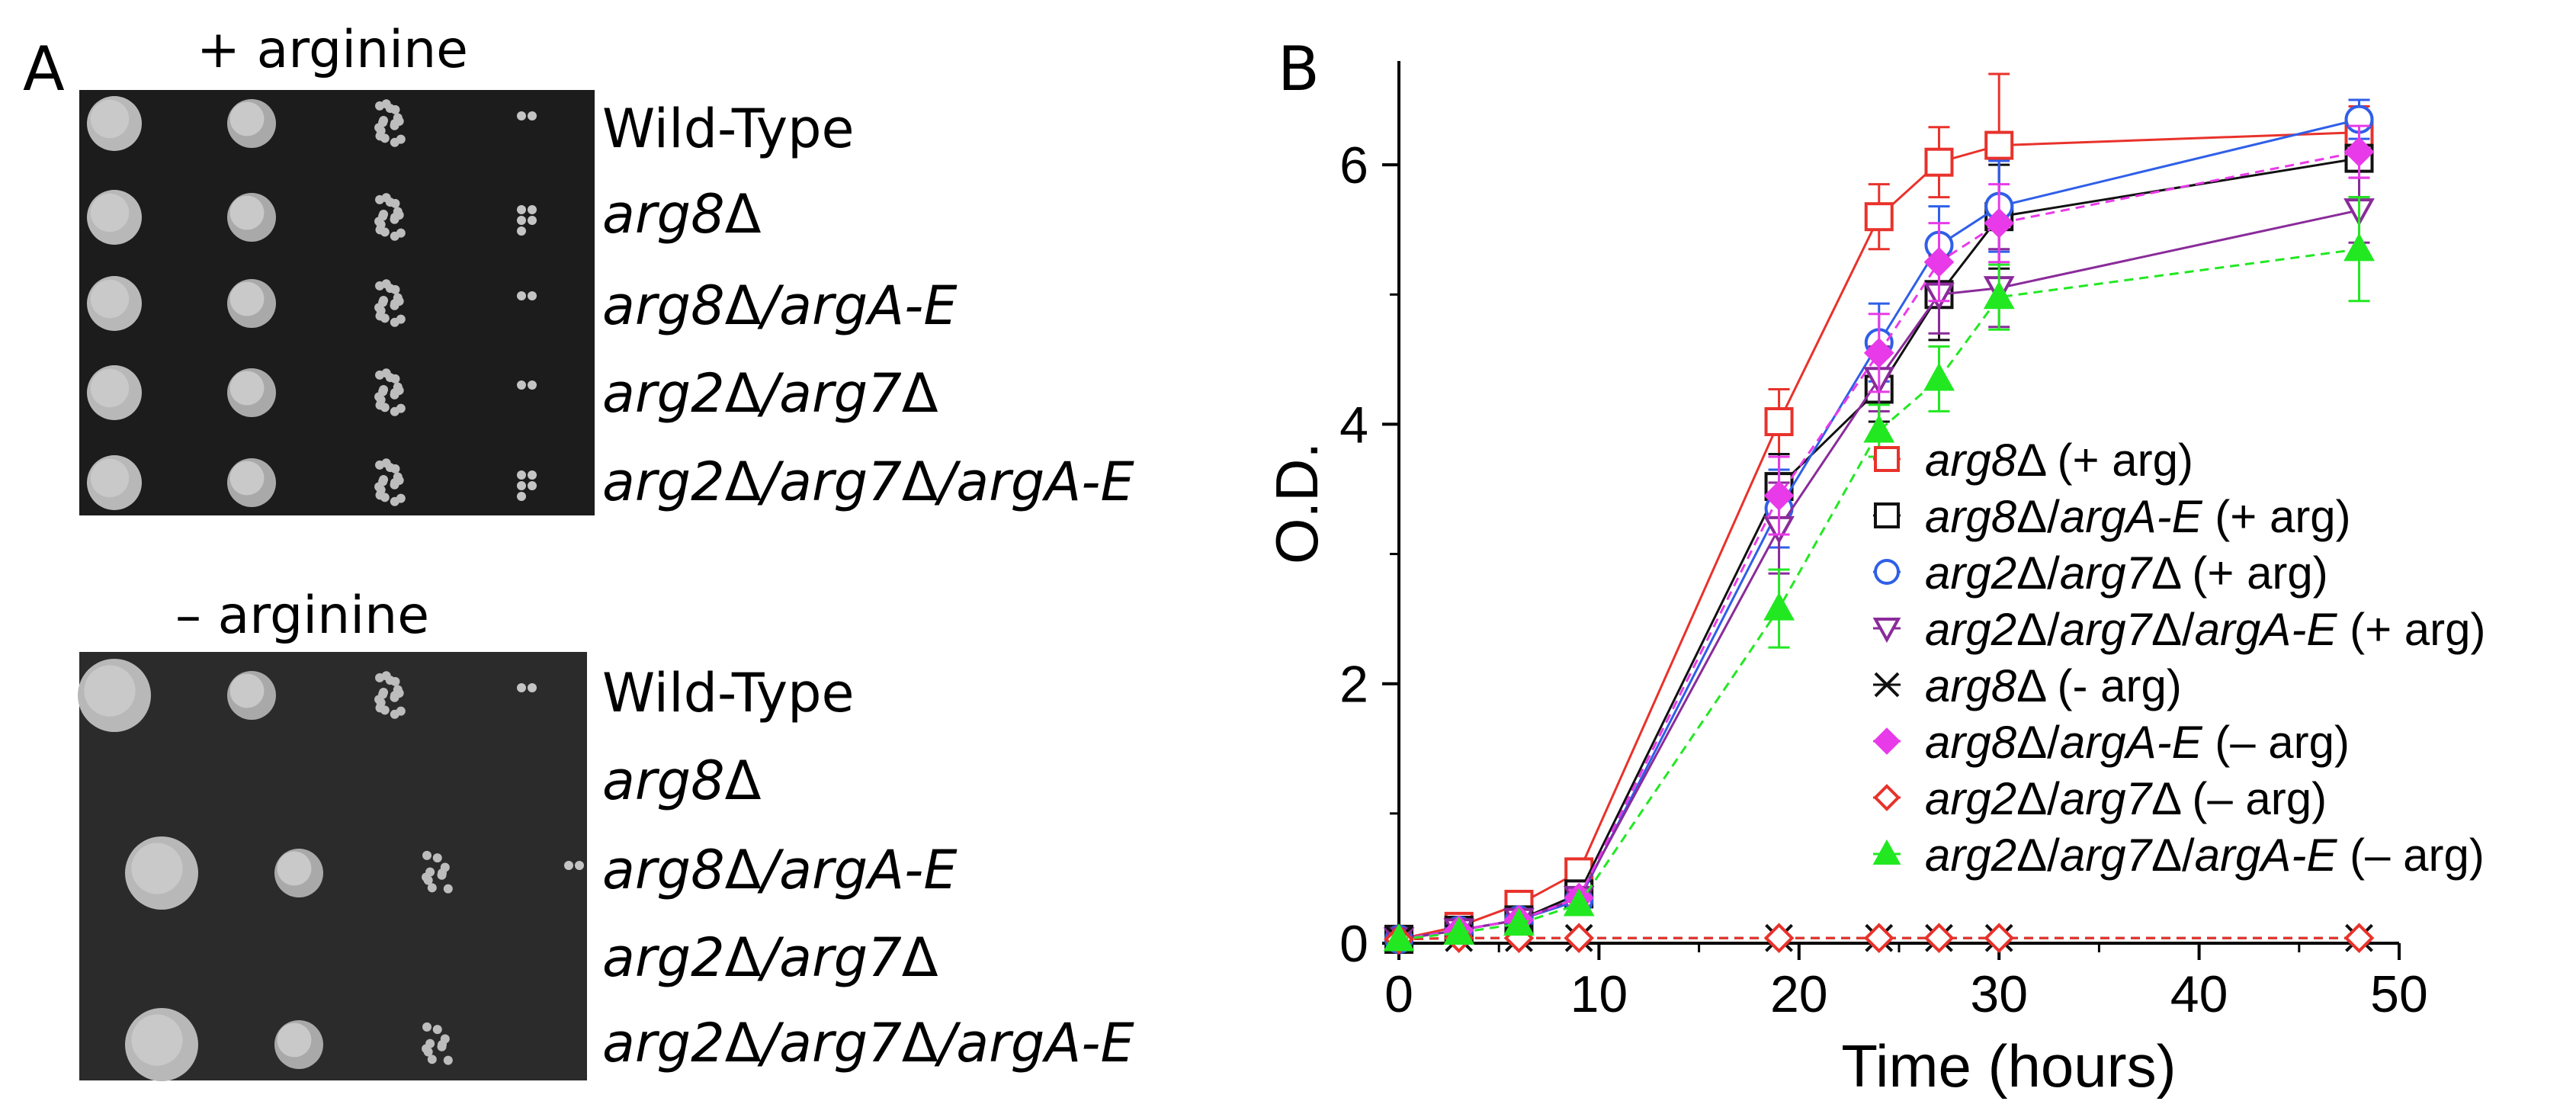  Describe the element at coordinates (2008, 1066) in the screenshot. I see `x-axis-label: Time (hours)` at that location.